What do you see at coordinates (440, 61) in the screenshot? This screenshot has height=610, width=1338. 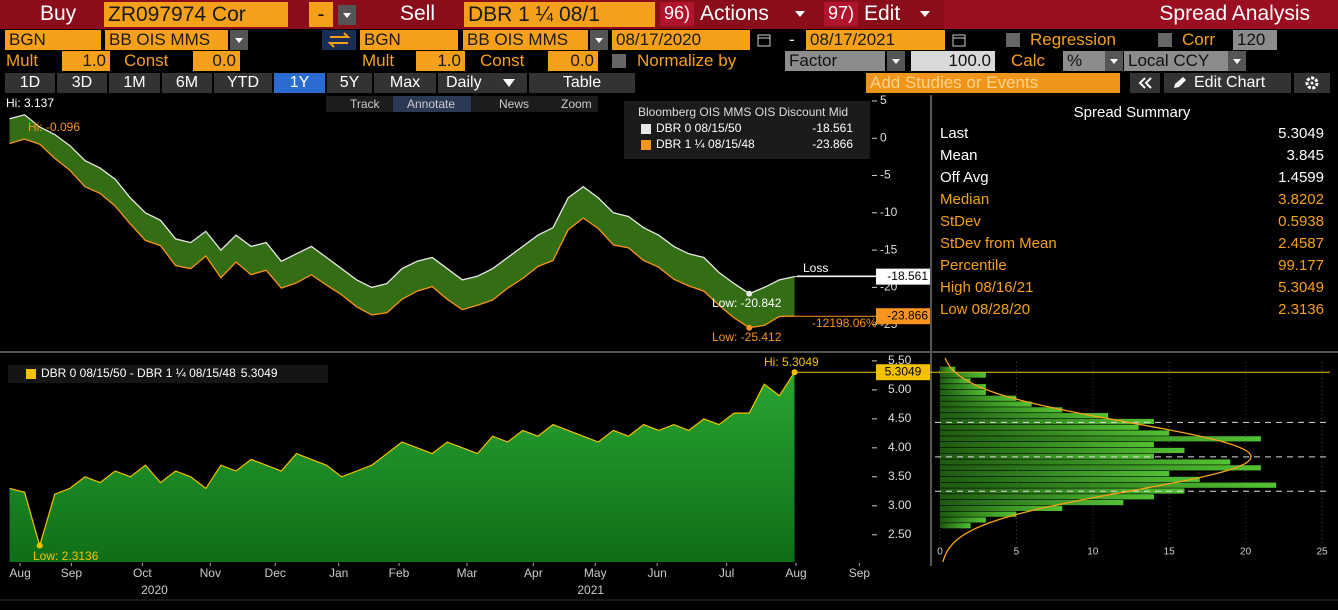 I see `mult-2: 1.0` at bounding box center [440, 61].